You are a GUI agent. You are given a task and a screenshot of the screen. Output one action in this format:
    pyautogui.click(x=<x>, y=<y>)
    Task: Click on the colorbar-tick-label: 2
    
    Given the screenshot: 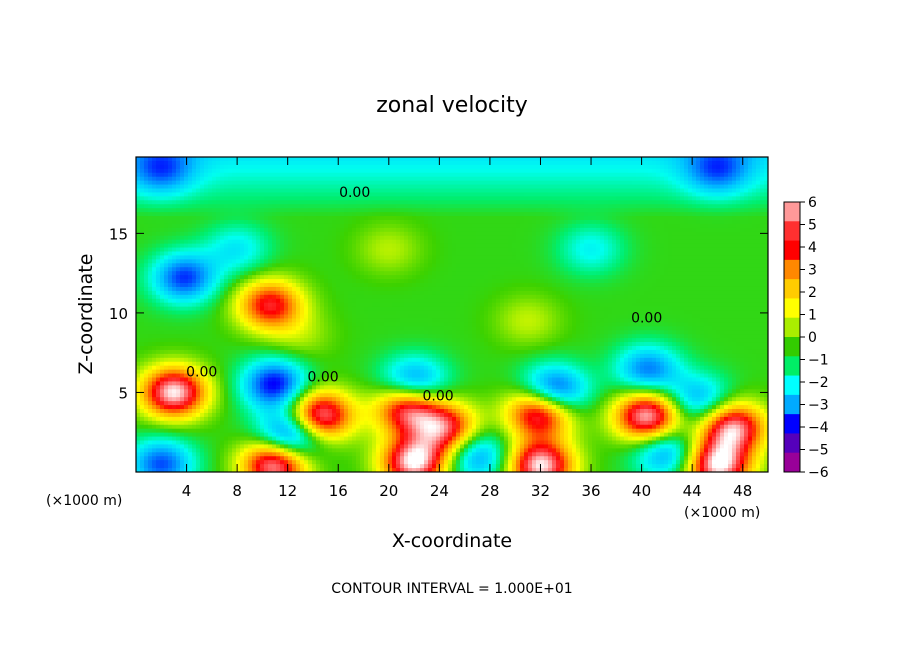 What is the action you would take?
    pyautogui.click(x=812, y=293)
    